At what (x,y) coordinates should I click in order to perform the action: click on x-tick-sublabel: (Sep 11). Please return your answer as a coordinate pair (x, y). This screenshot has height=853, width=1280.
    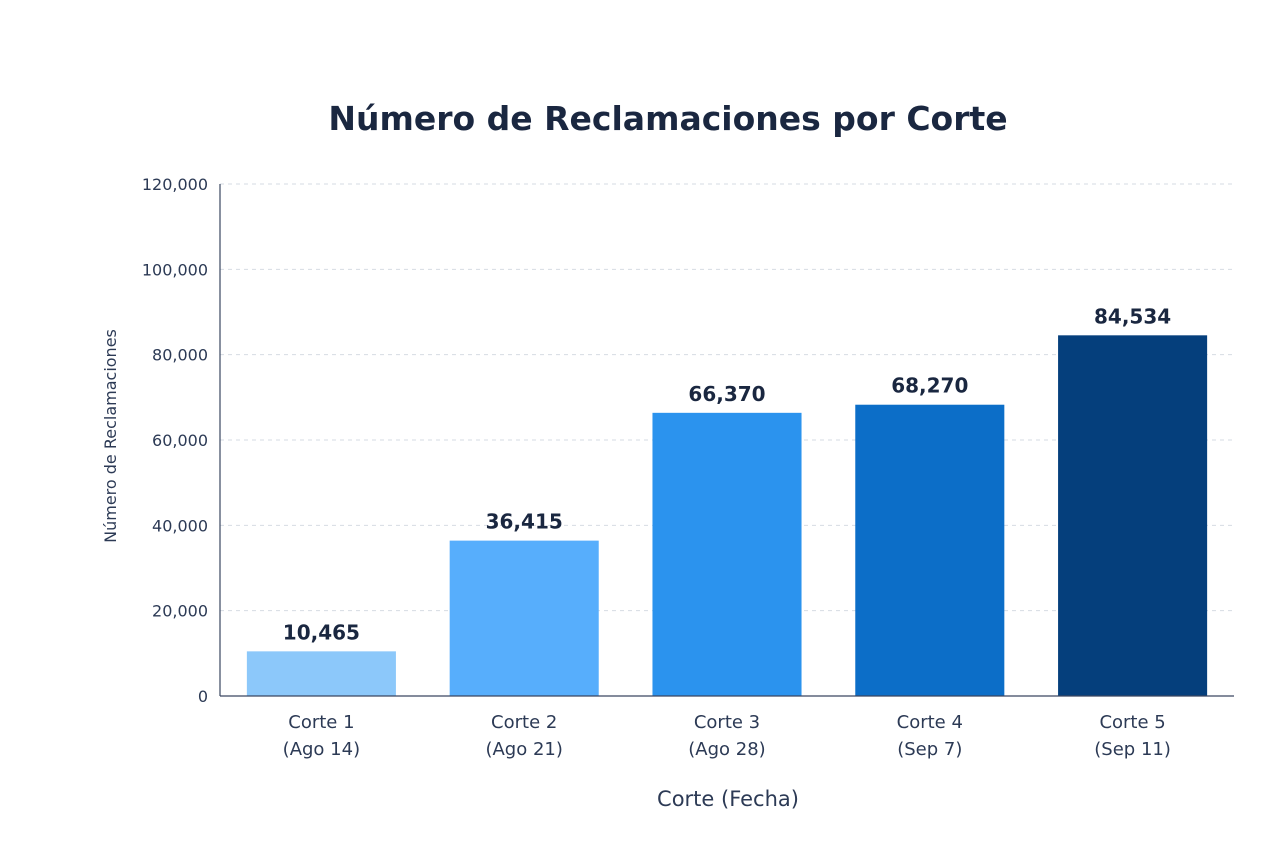
    Looking at the image, I should click on (1132, 749).